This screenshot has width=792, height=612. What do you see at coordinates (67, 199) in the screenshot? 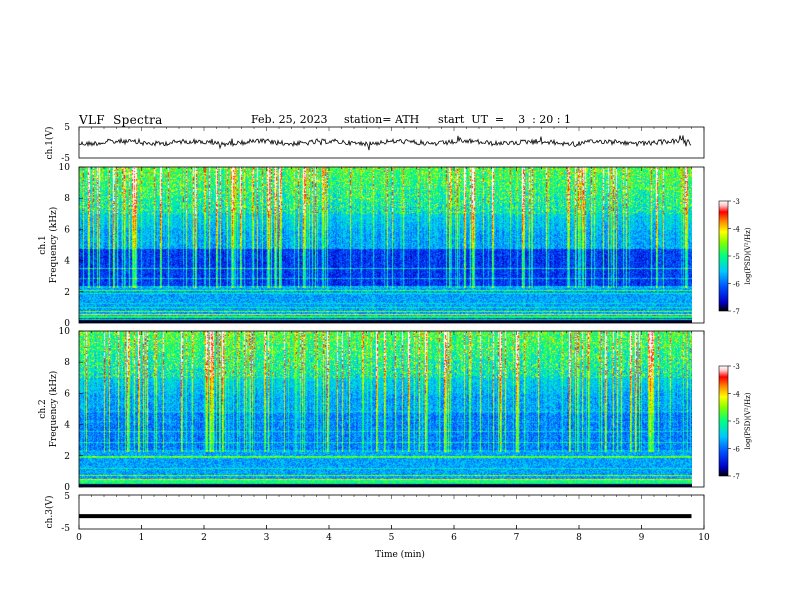
I see `ch1-ytick-label: 8` at bounding box center [67, 199].